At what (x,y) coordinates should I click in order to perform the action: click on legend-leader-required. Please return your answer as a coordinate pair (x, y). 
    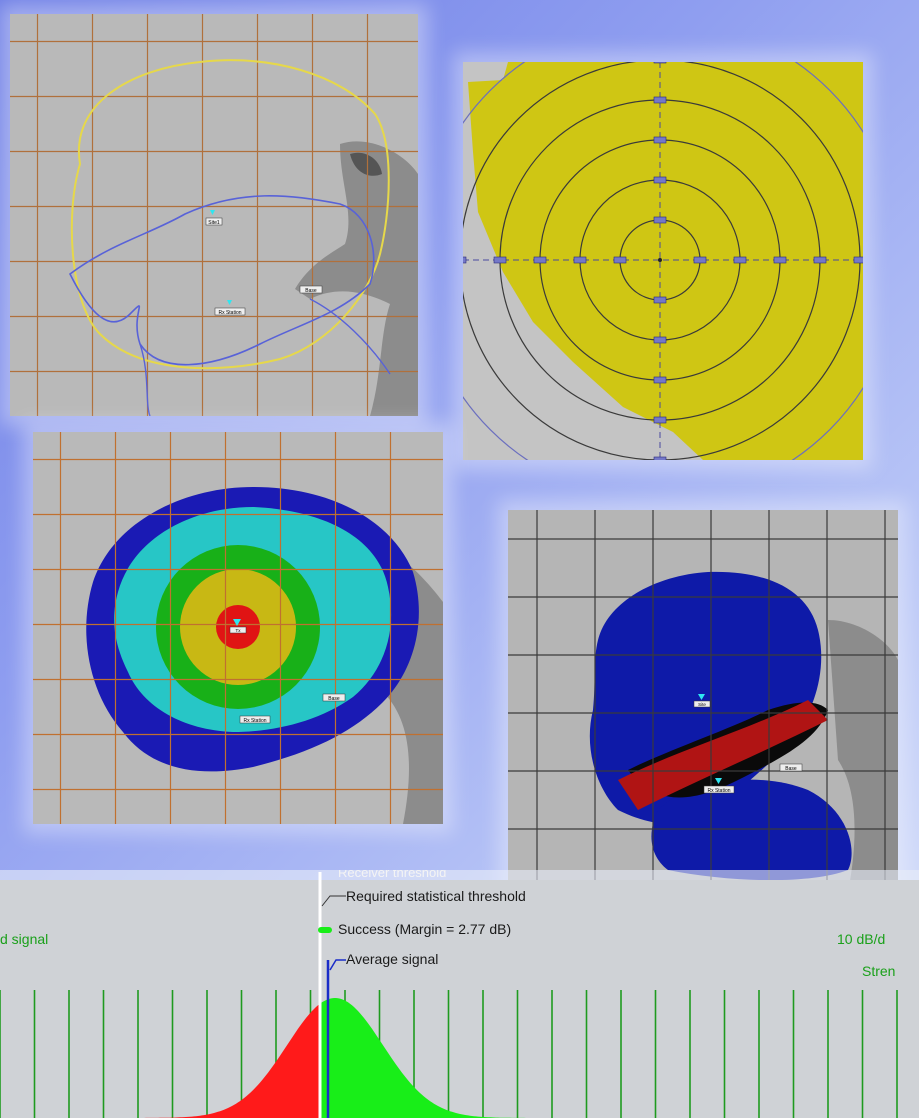
    Looking at the image, I should click on (333, 901).